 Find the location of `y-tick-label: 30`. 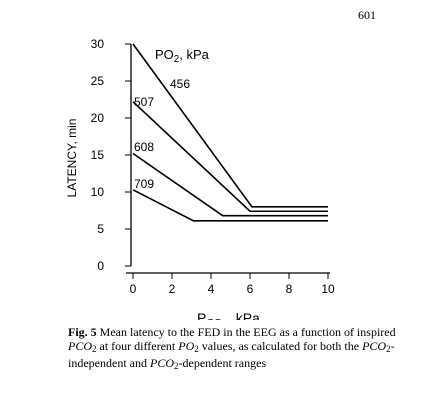

y-tick-label: 30 is located at coordinates (98, 44).